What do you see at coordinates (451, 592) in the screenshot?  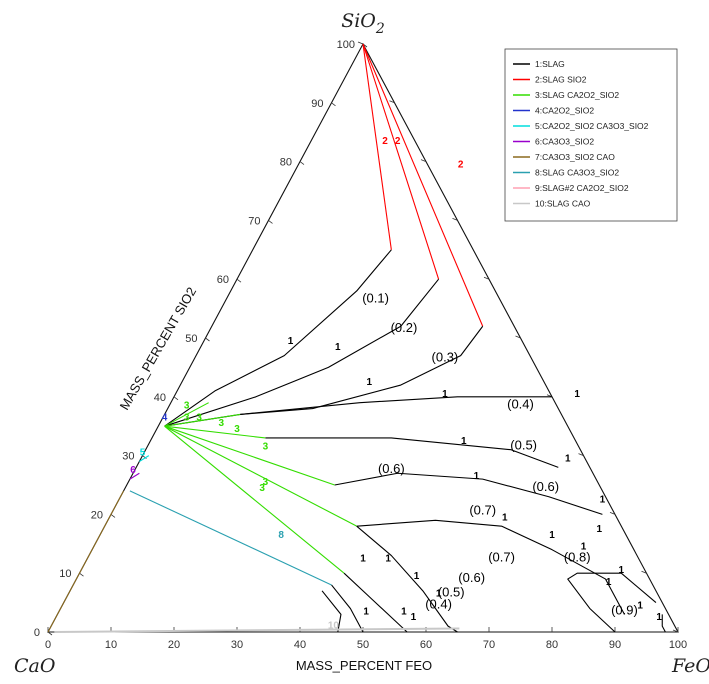 I see `activity-label: (0.5)` at bounding box center [451, 592].